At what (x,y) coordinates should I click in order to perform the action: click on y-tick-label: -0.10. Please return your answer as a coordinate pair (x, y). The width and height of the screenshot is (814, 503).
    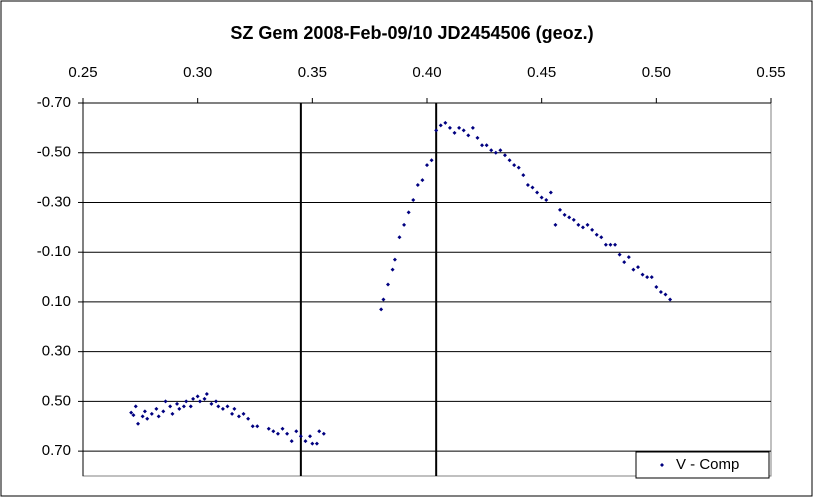
    Looking at the image, I should click on (54, 251).